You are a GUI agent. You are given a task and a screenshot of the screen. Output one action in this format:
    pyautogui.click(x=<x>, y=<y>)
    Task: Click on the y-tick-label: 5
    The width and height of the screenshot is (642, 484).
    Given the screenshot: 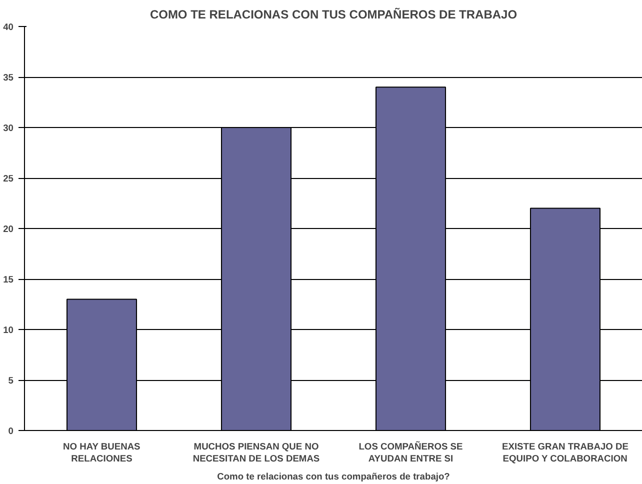 What is the action you would take?
    pyautogui.click(x=11, y=381)
    